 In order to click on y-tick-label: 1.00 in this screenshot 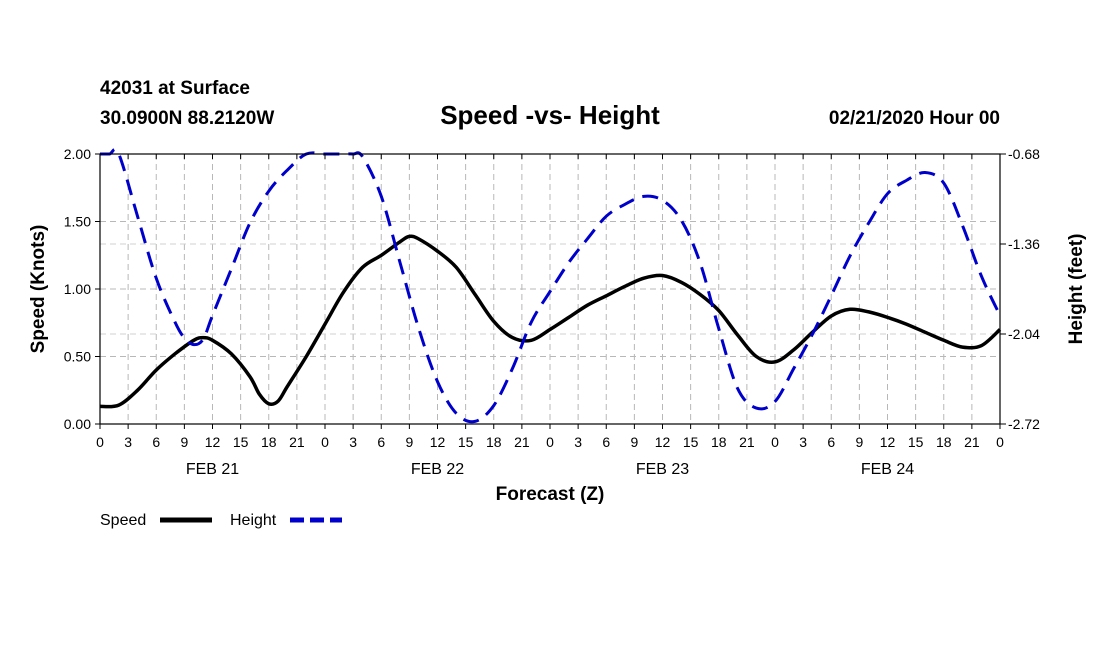, I will do `click(77, 289)`.